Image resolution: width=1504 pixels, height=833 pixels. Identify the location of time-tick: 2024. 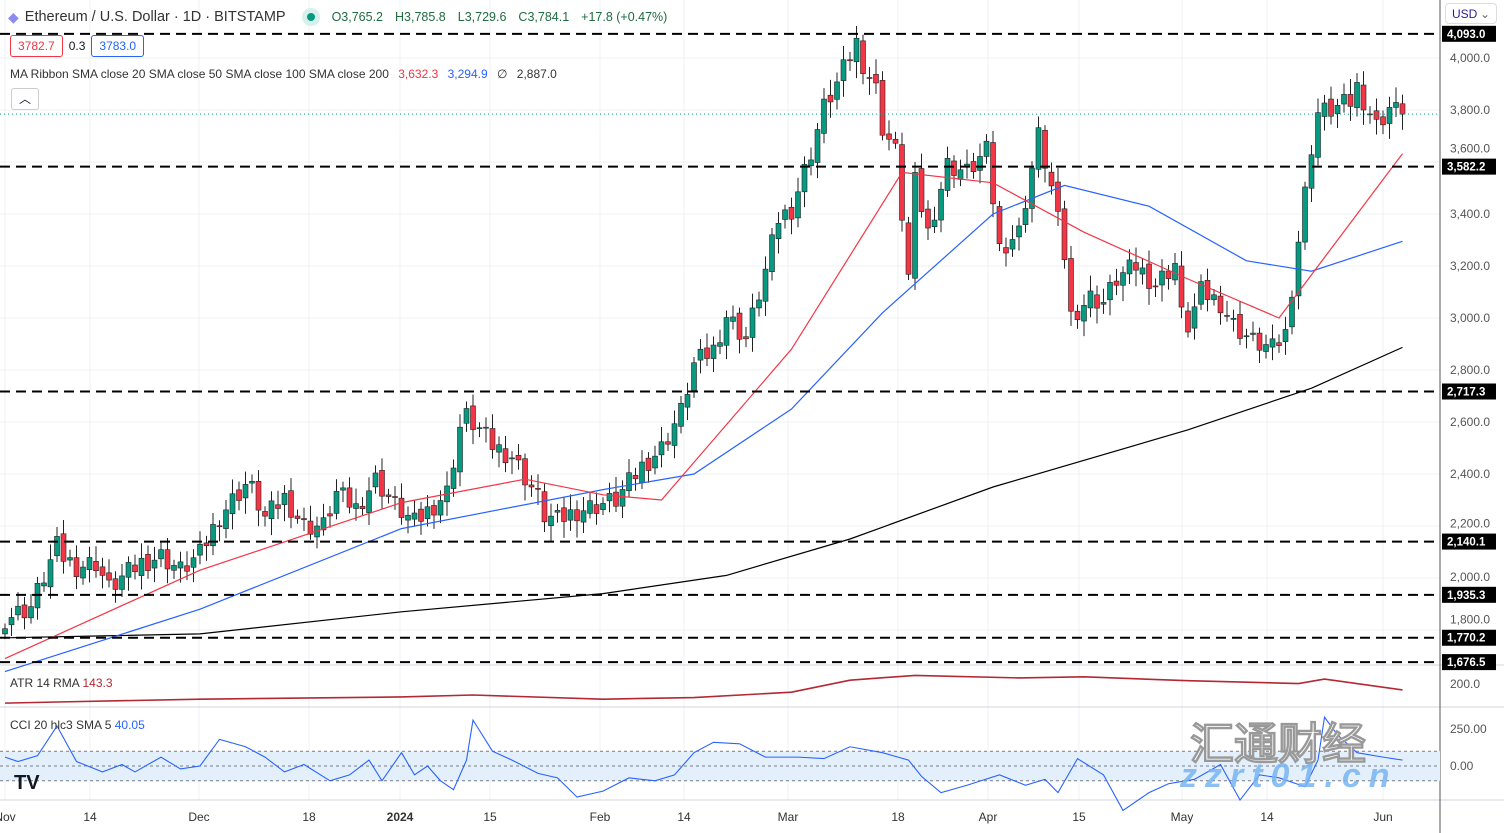
(400, 817).